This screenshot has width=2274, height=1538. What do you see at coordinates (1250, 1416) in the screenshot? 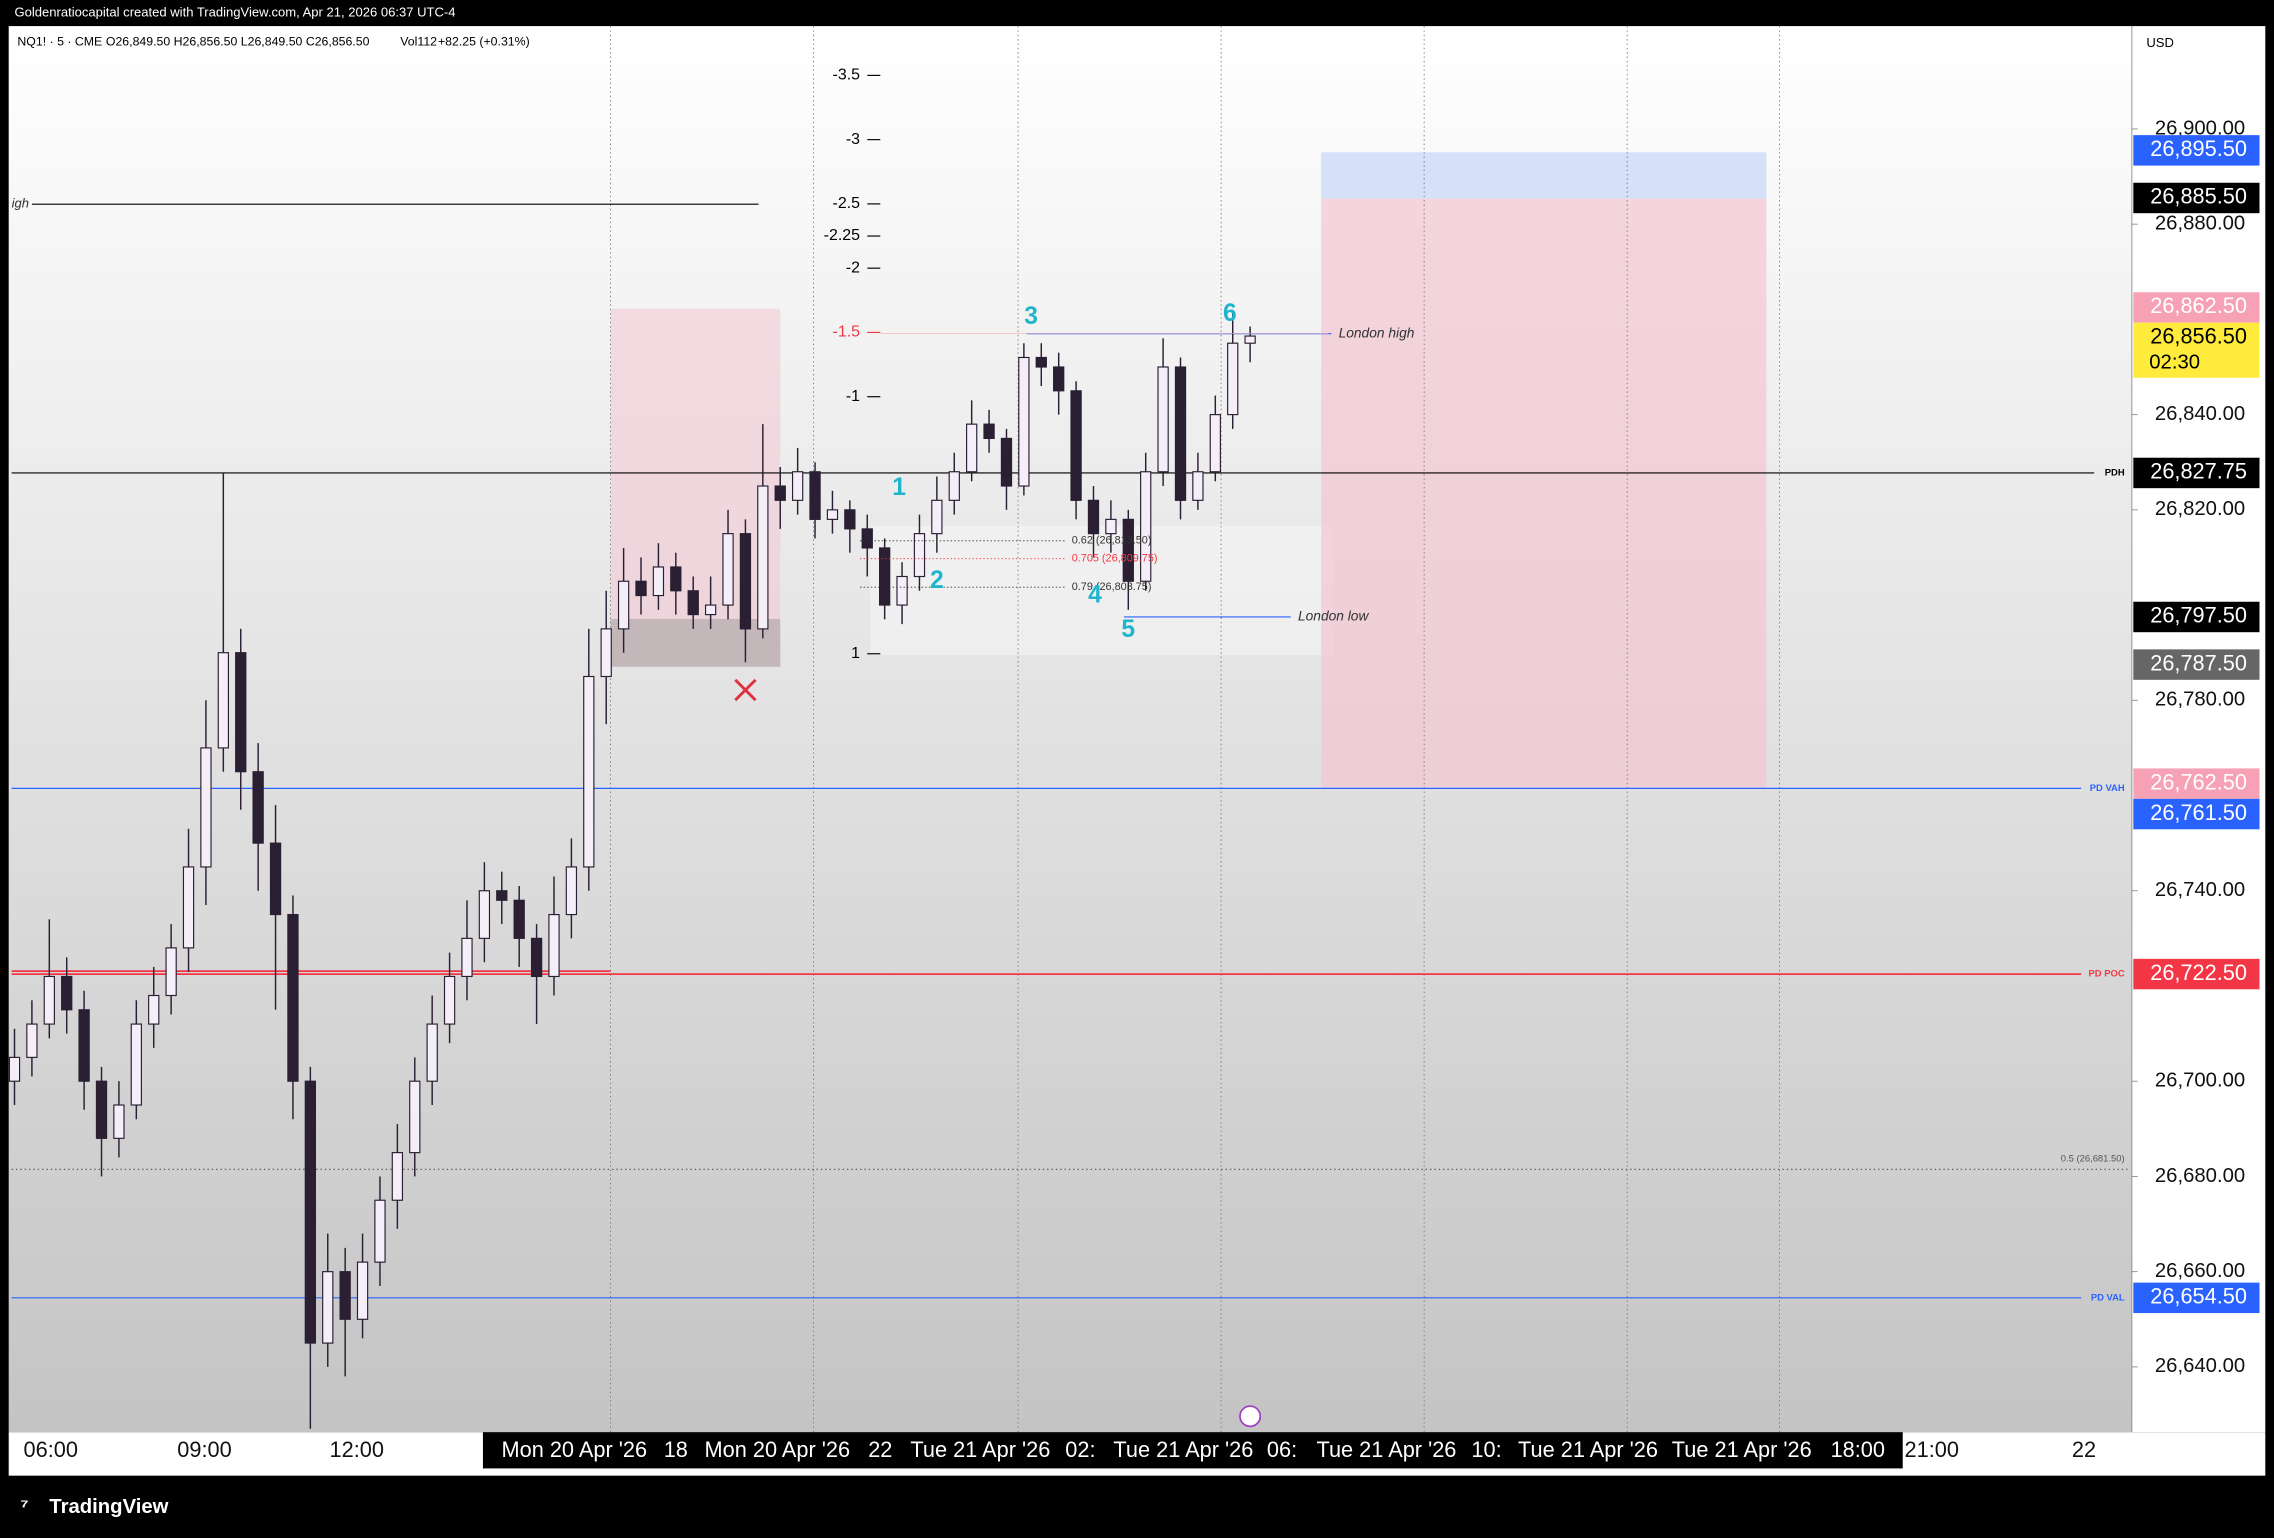
I see `alert-icon` at bounding box center [1250, 1416].